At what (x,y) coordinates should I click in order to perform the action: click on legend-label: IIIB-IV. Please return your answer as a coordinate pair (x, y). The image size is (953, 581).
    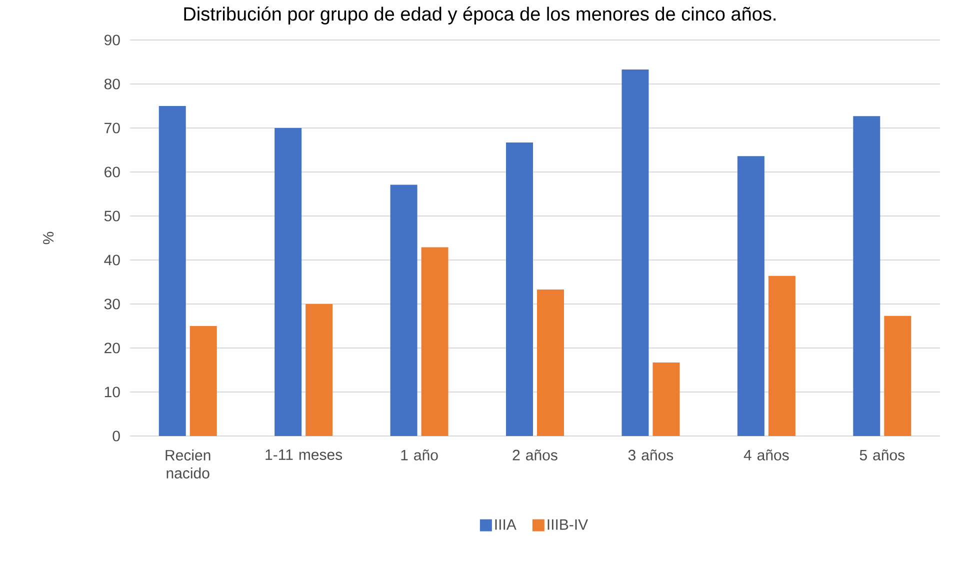
    Looking at the image, I should click on (568, 524).